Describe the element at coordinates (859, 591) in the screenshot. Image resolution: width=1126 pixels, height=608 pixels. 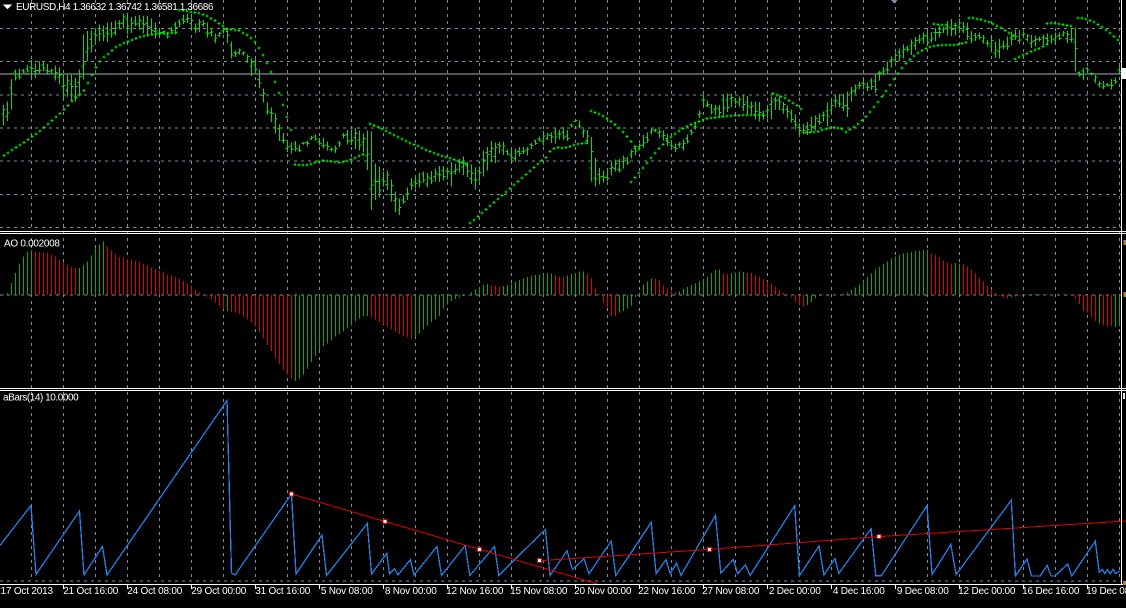
I see `svg-text: 4 Dec 16:00` at that location.